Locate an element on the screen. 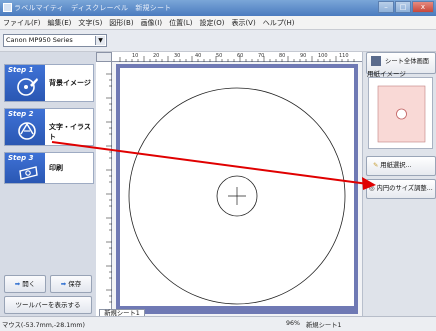 The height and width of the screenshot is (331, 436). step-print-button: Step 3 印刷 is located at coordinates (49, 168).